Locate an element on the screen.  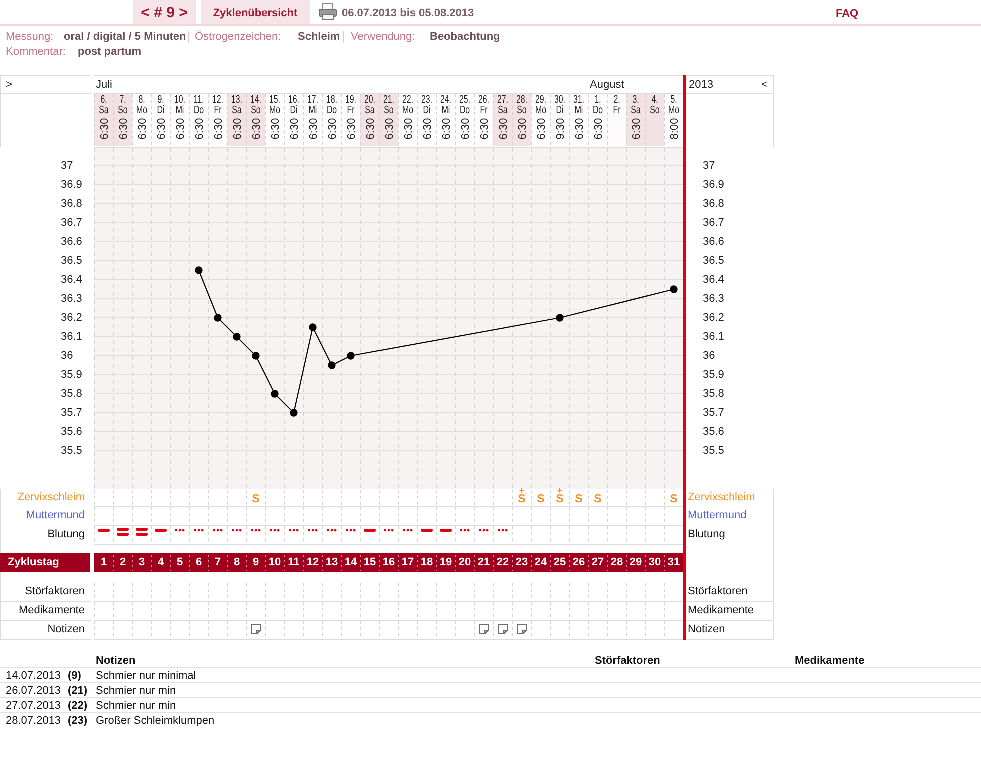
x-tick-label: 16 is located at coordinates (389, 562).